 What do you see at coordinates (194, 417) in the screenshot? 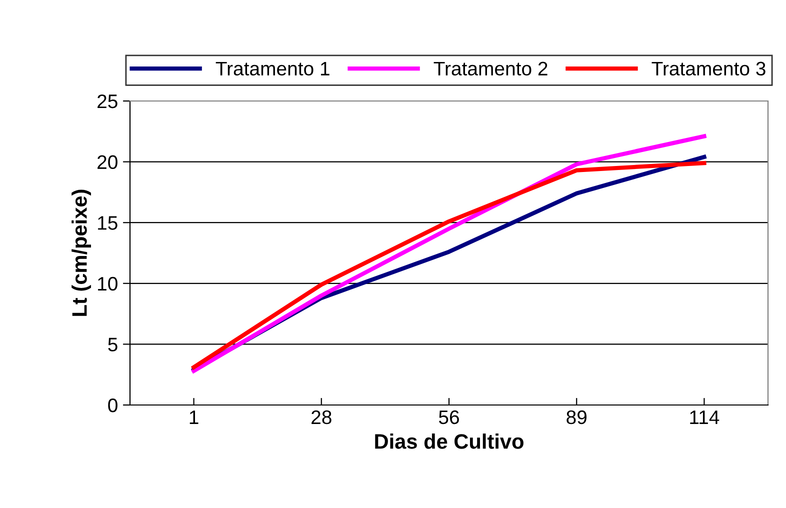
I see `x-tick-label: 1` at bounding box center [194, 417].